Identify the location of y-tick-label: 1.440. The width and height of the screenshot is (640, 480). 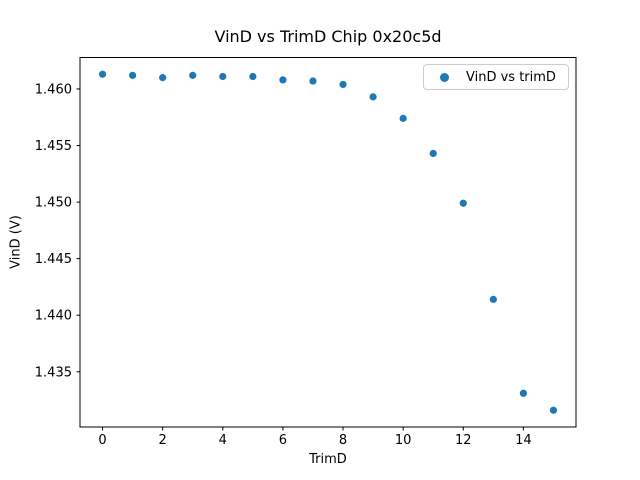
(53, 316).